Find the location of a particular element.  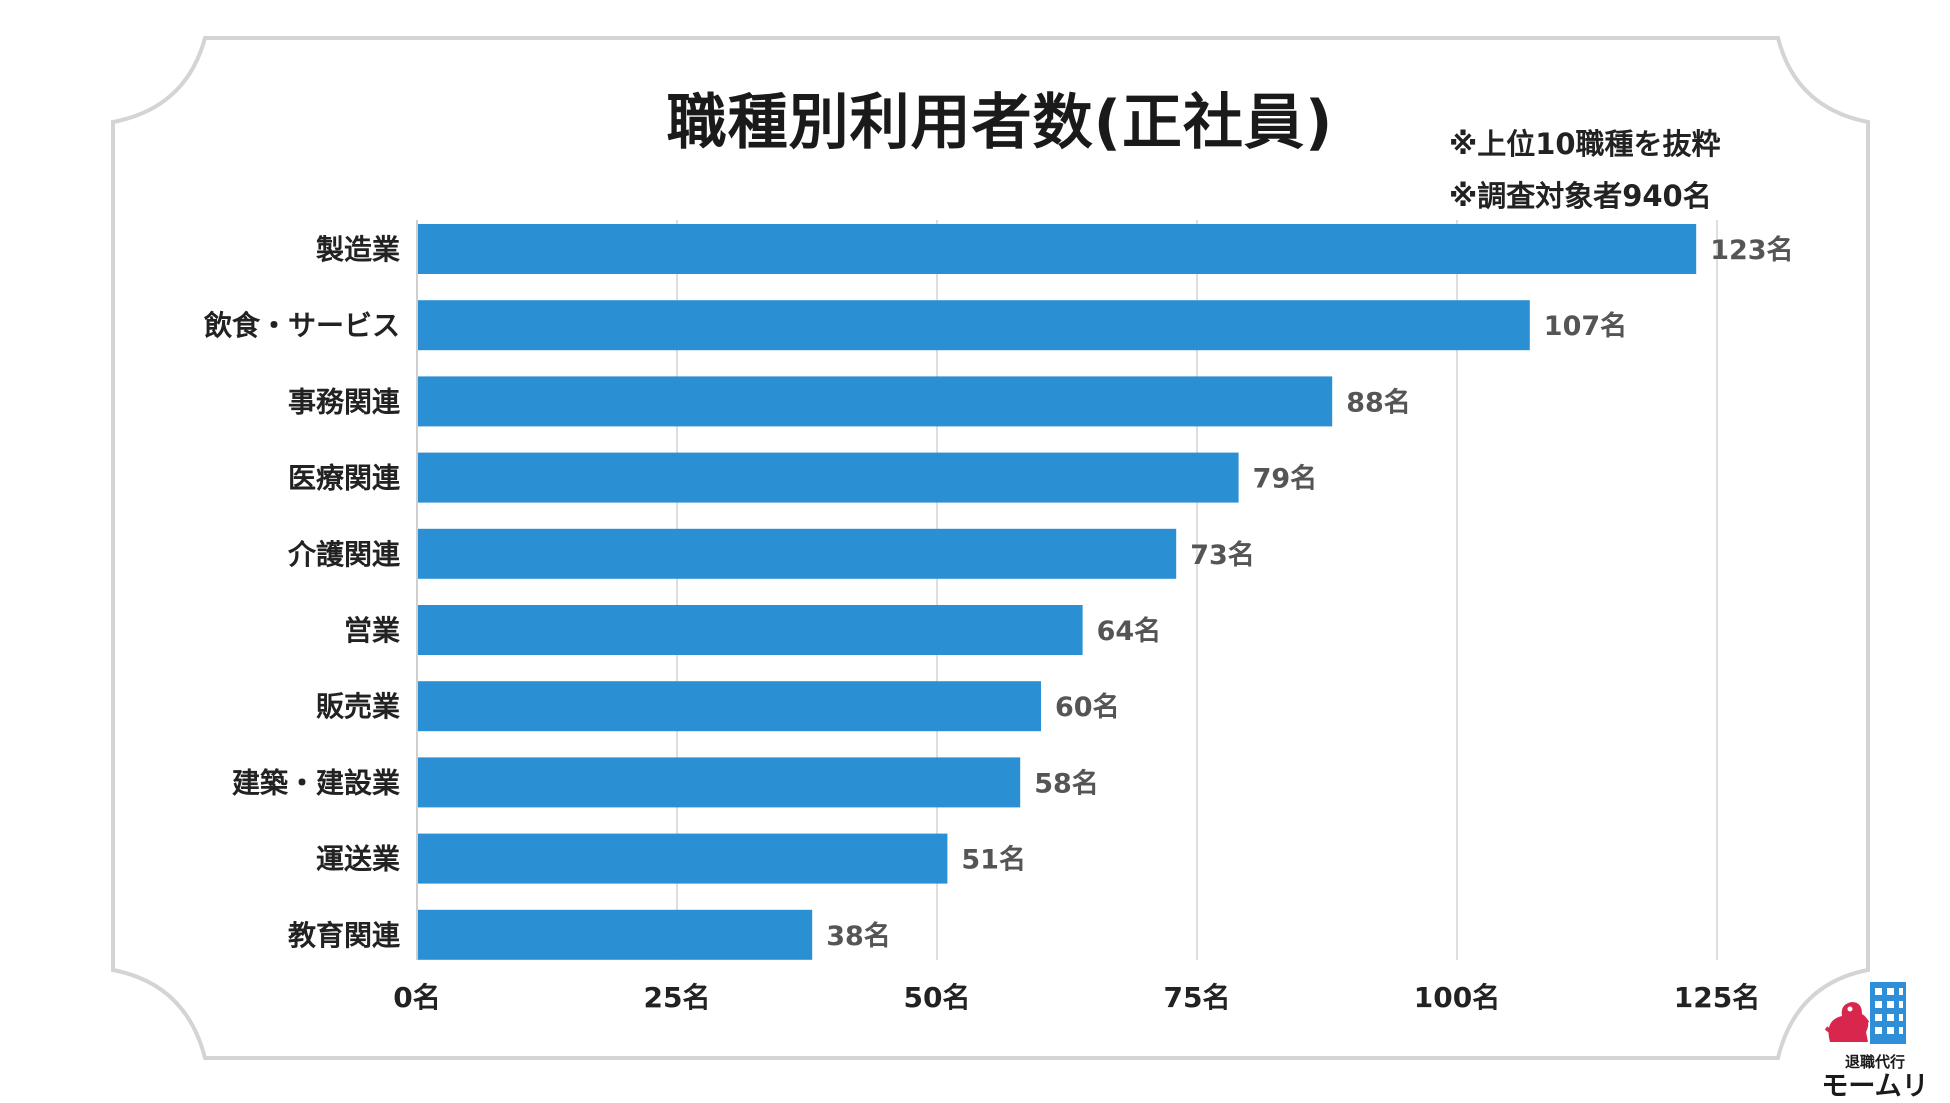

data-label: 51名 is located at coordinates (993, 860).